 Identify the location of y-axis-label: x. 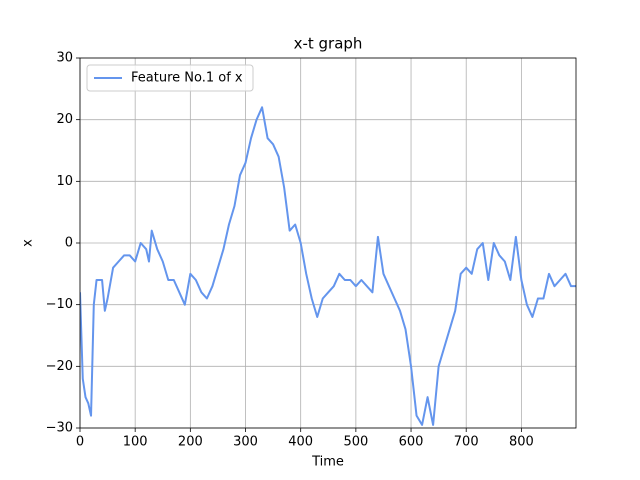
(28, 243).